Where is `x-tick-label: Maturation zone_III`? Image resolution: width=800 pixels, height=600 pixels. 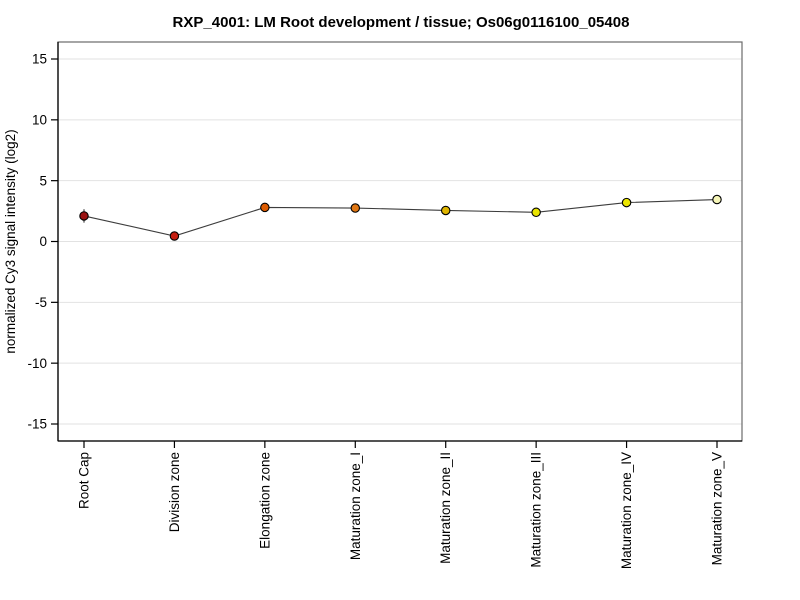
x-tick-label: Maturation zone_III is located at coordinates (536, 510).